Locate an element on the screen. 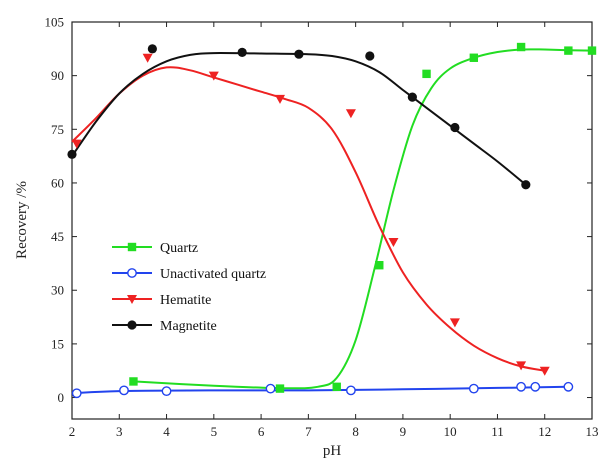 The width and height of the screenshot is (599, 462). legend-label-hematite: Hematite is located at coordinates (185, 300).